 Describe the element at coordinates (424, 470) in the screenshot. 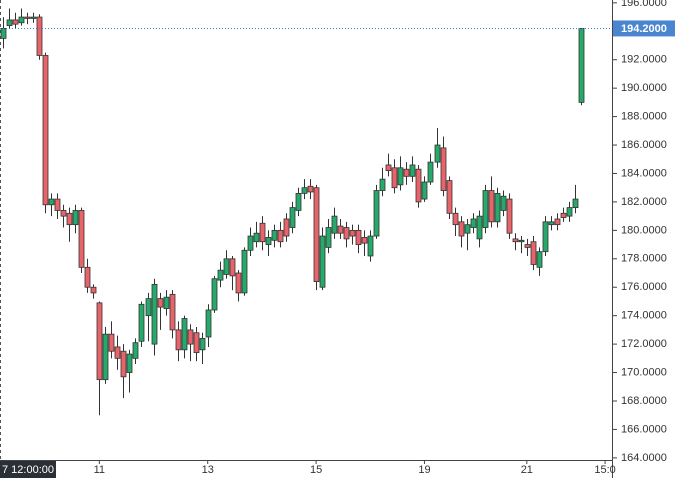

I see `x-tick-label: 19` at that location.